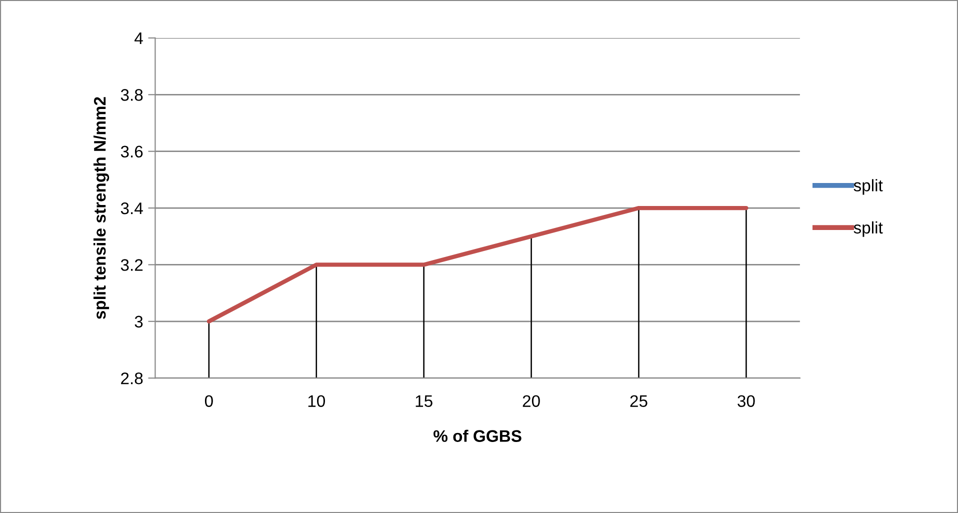 This screenshot has width=958, height=513. Describe the element at coordinates (639, 401) in the screenshot. I see `x-tick-label: 25` at that location.